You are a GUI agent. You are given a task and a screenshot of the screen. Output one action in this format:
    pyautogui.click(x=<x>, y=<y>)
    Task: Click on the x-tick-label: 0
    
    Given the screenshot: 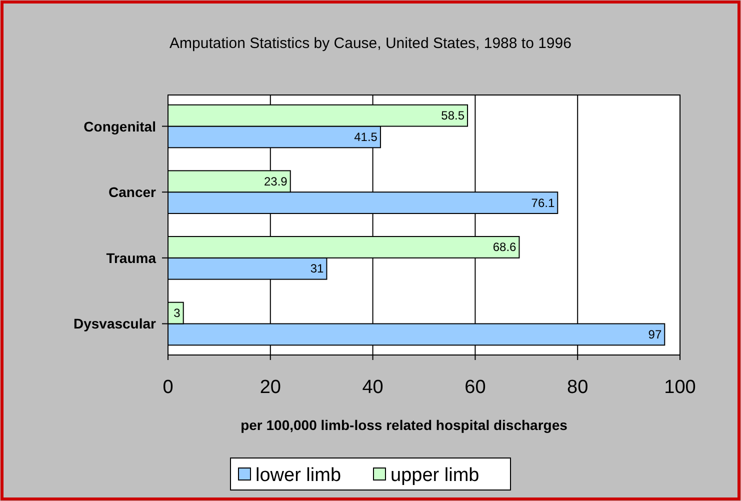 What is the action you would take?
    pyautogui.click(x=168, y=387)
    